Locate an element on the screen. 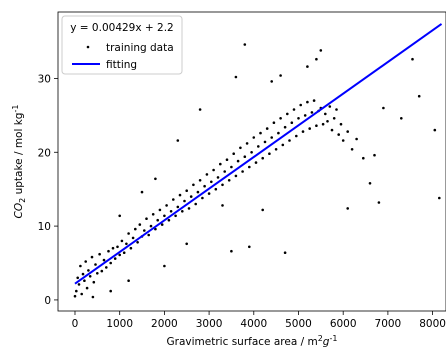  x-tick-label: 8000 is located at coordinates (432, 324).